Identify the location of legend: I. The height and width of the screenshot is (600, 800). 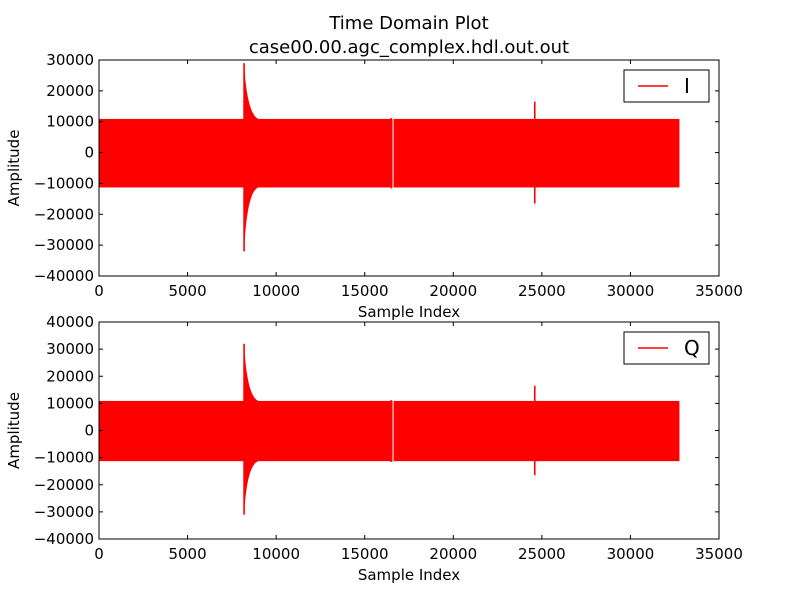
(666, 86).